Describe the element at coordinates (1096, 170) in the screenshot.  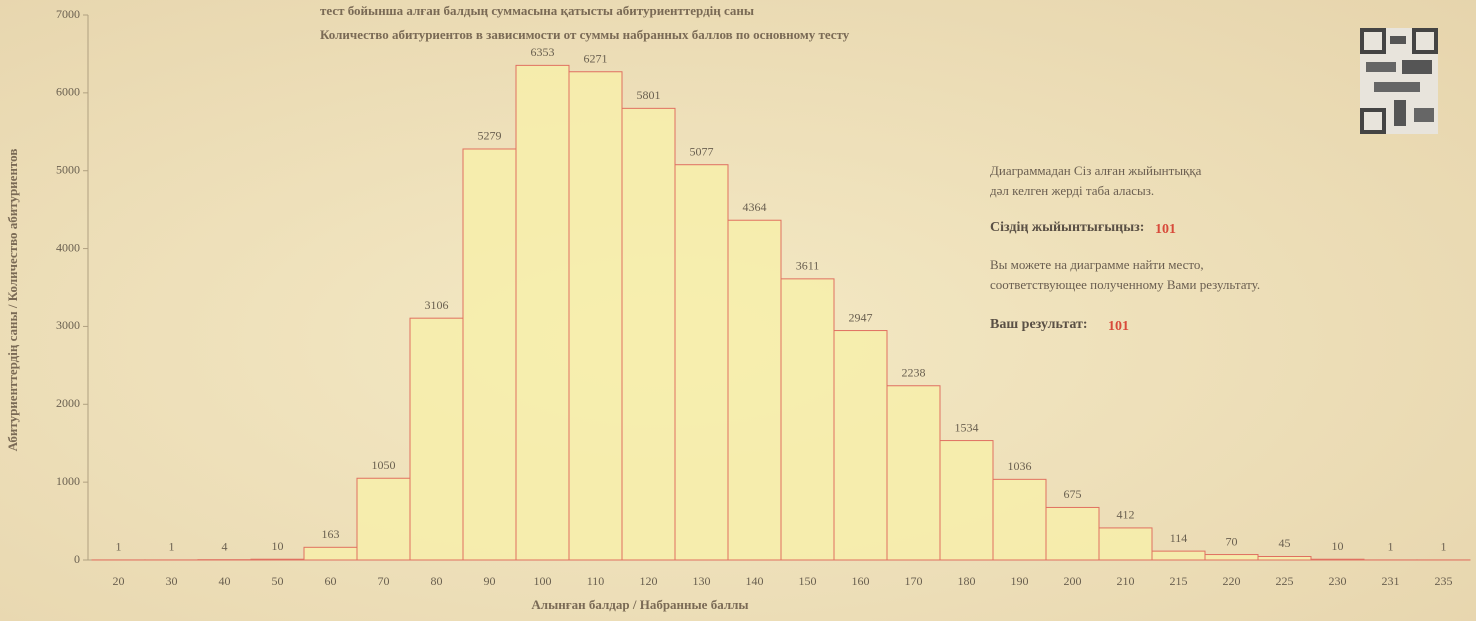
I see `note: Диаграммадан Сіз алған жыйынтыққа` at that location.